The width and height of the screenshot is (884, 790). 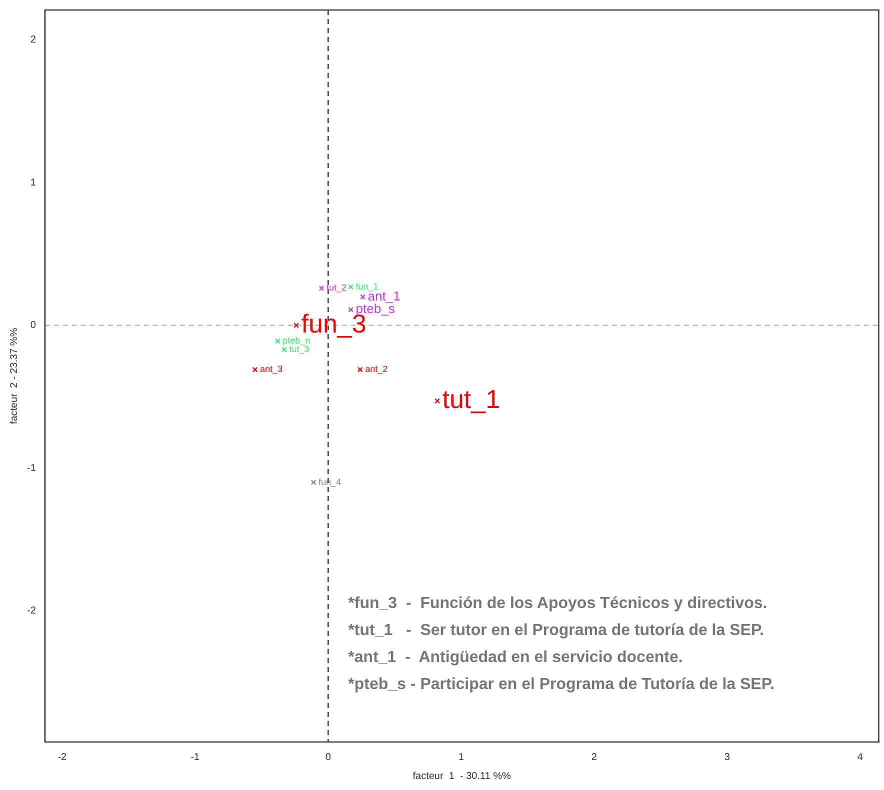 What do you see at coordinates (31, 610) in the screenshot?
I see `y-tick-label: -2` at bounding box center [31, 610].